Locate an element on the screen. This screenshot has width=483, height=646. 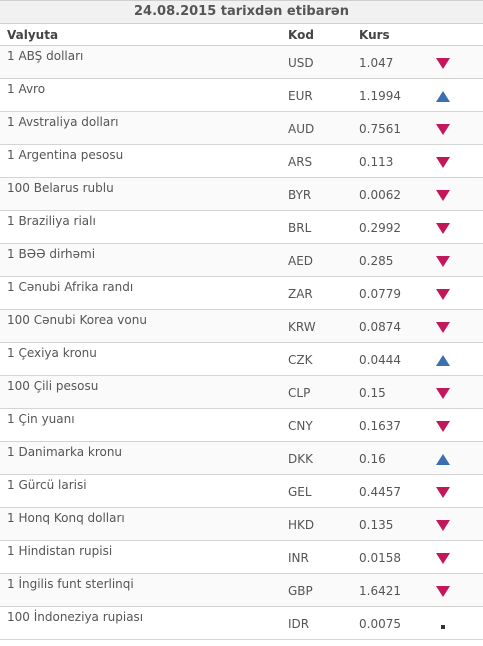
trend-unchanged-icon is located at coordinates (443, 625).